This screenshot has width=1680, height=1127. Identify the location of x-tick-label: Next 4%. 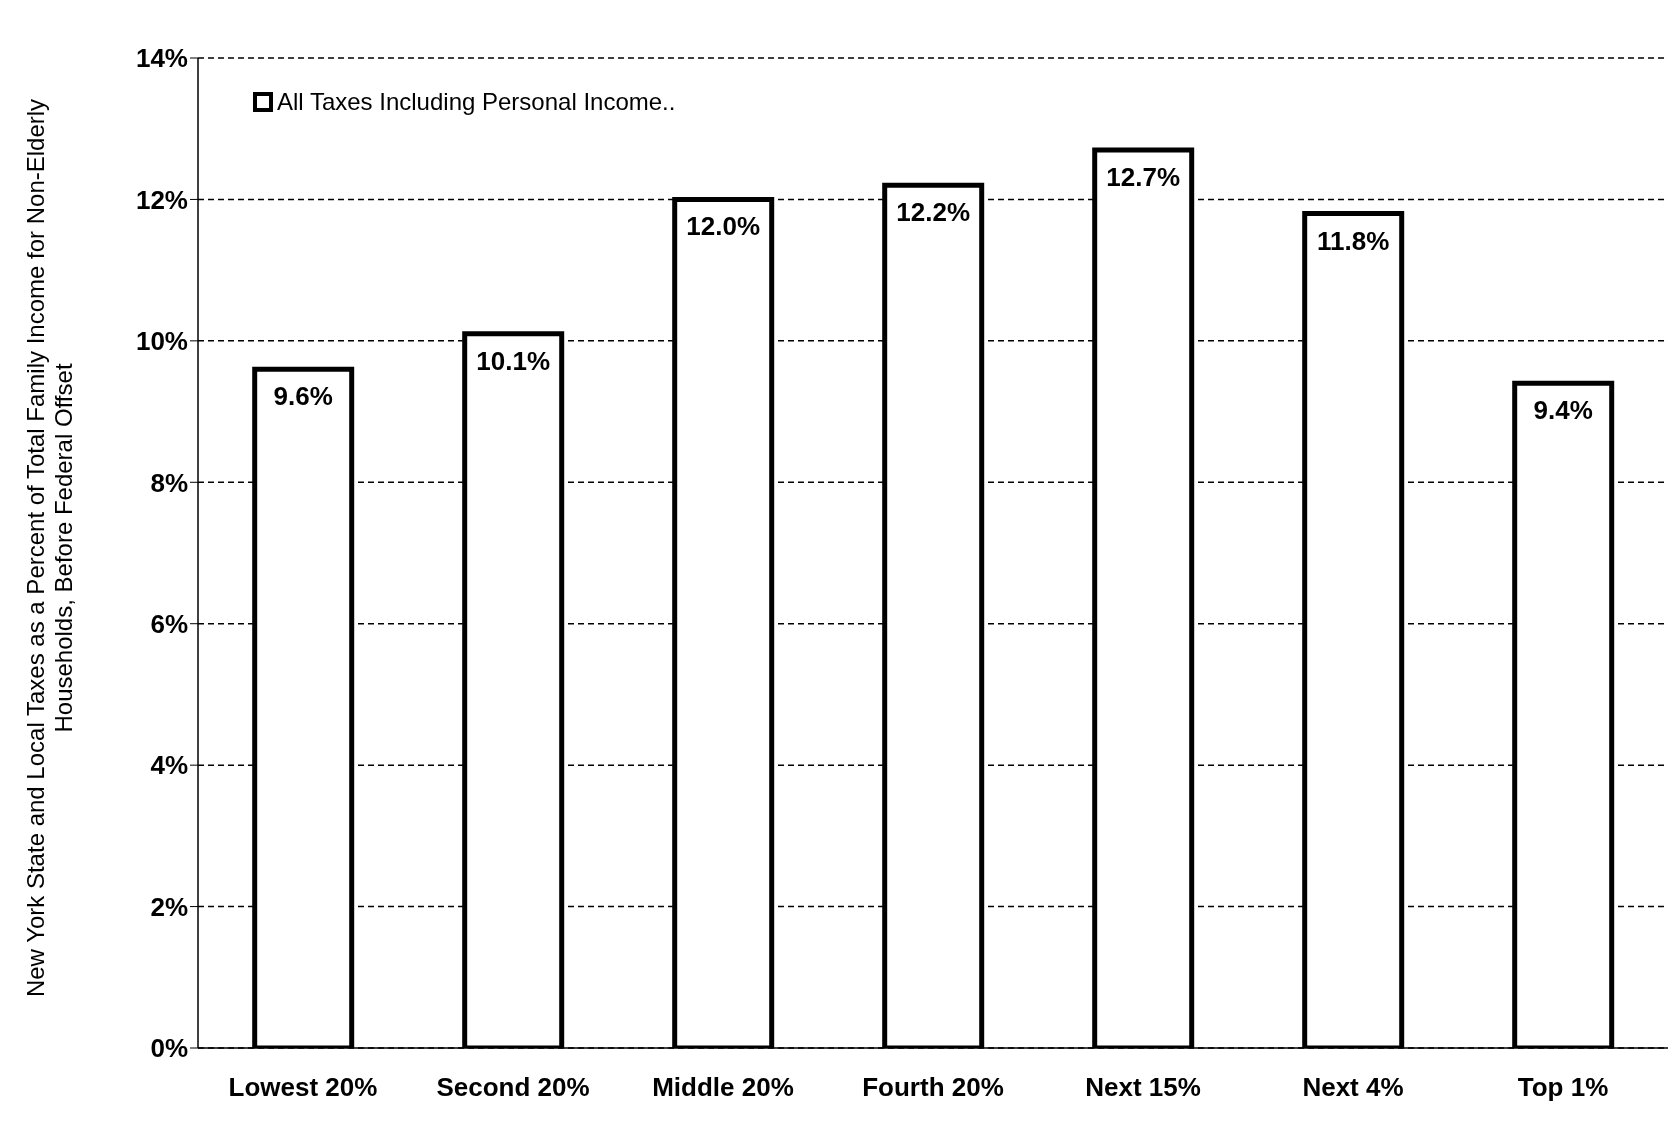
(1353, 1087).